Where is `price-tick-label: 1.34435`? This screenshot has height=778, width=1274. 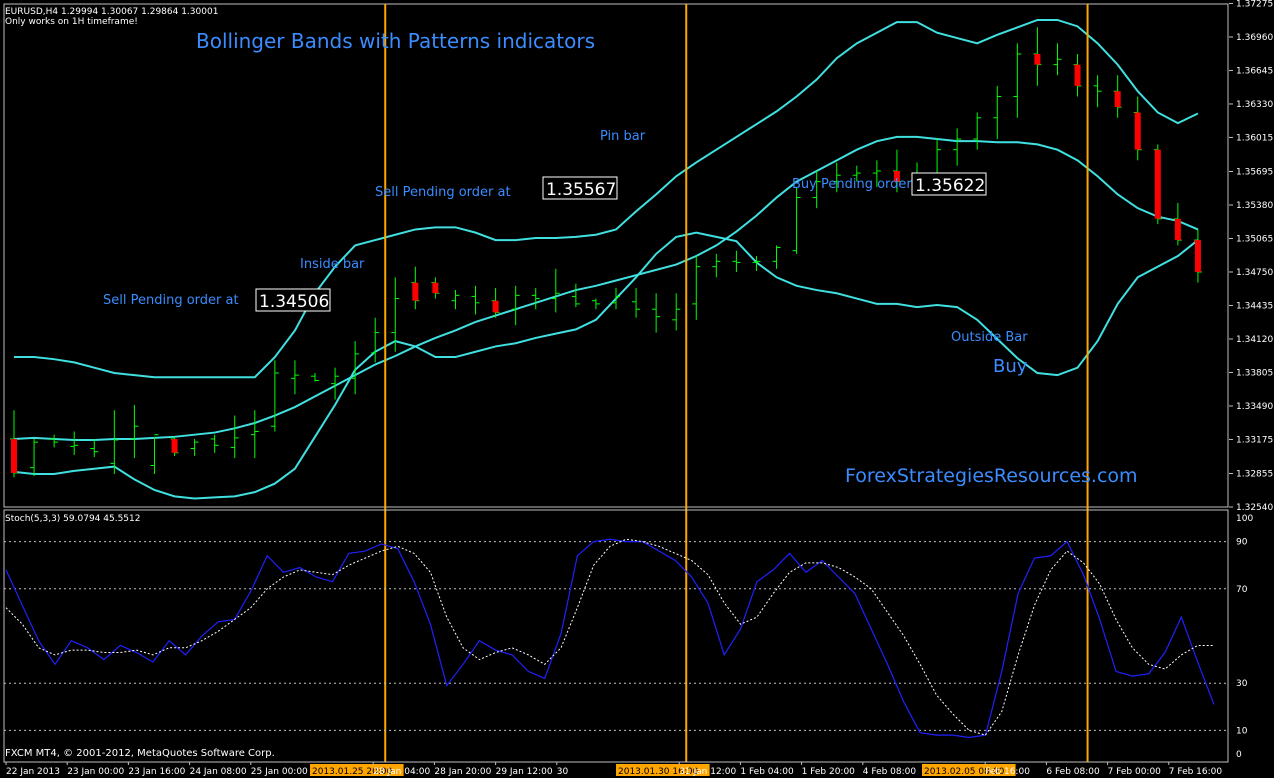
price-tick-label: 1.34435 is located at coordinates (1254, 306).